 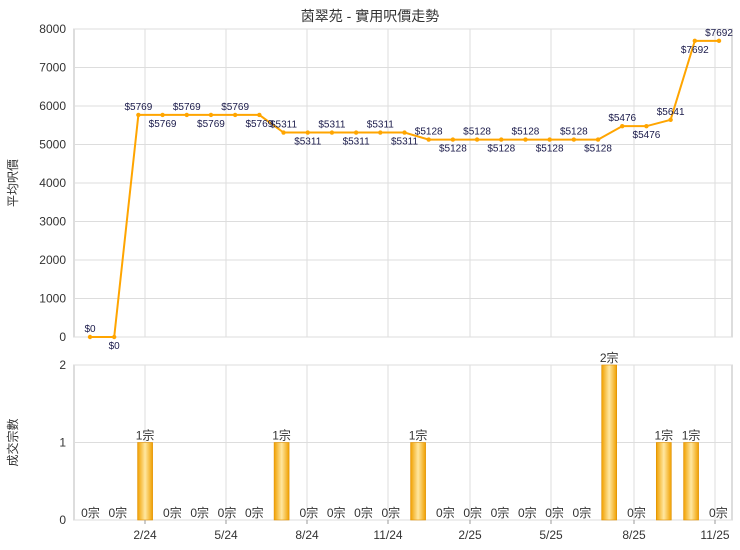 What do you see at coordinates (62, 365) in the screenshot?
I see `count-y-tick-label: 2` at bounding box center [62, 365].